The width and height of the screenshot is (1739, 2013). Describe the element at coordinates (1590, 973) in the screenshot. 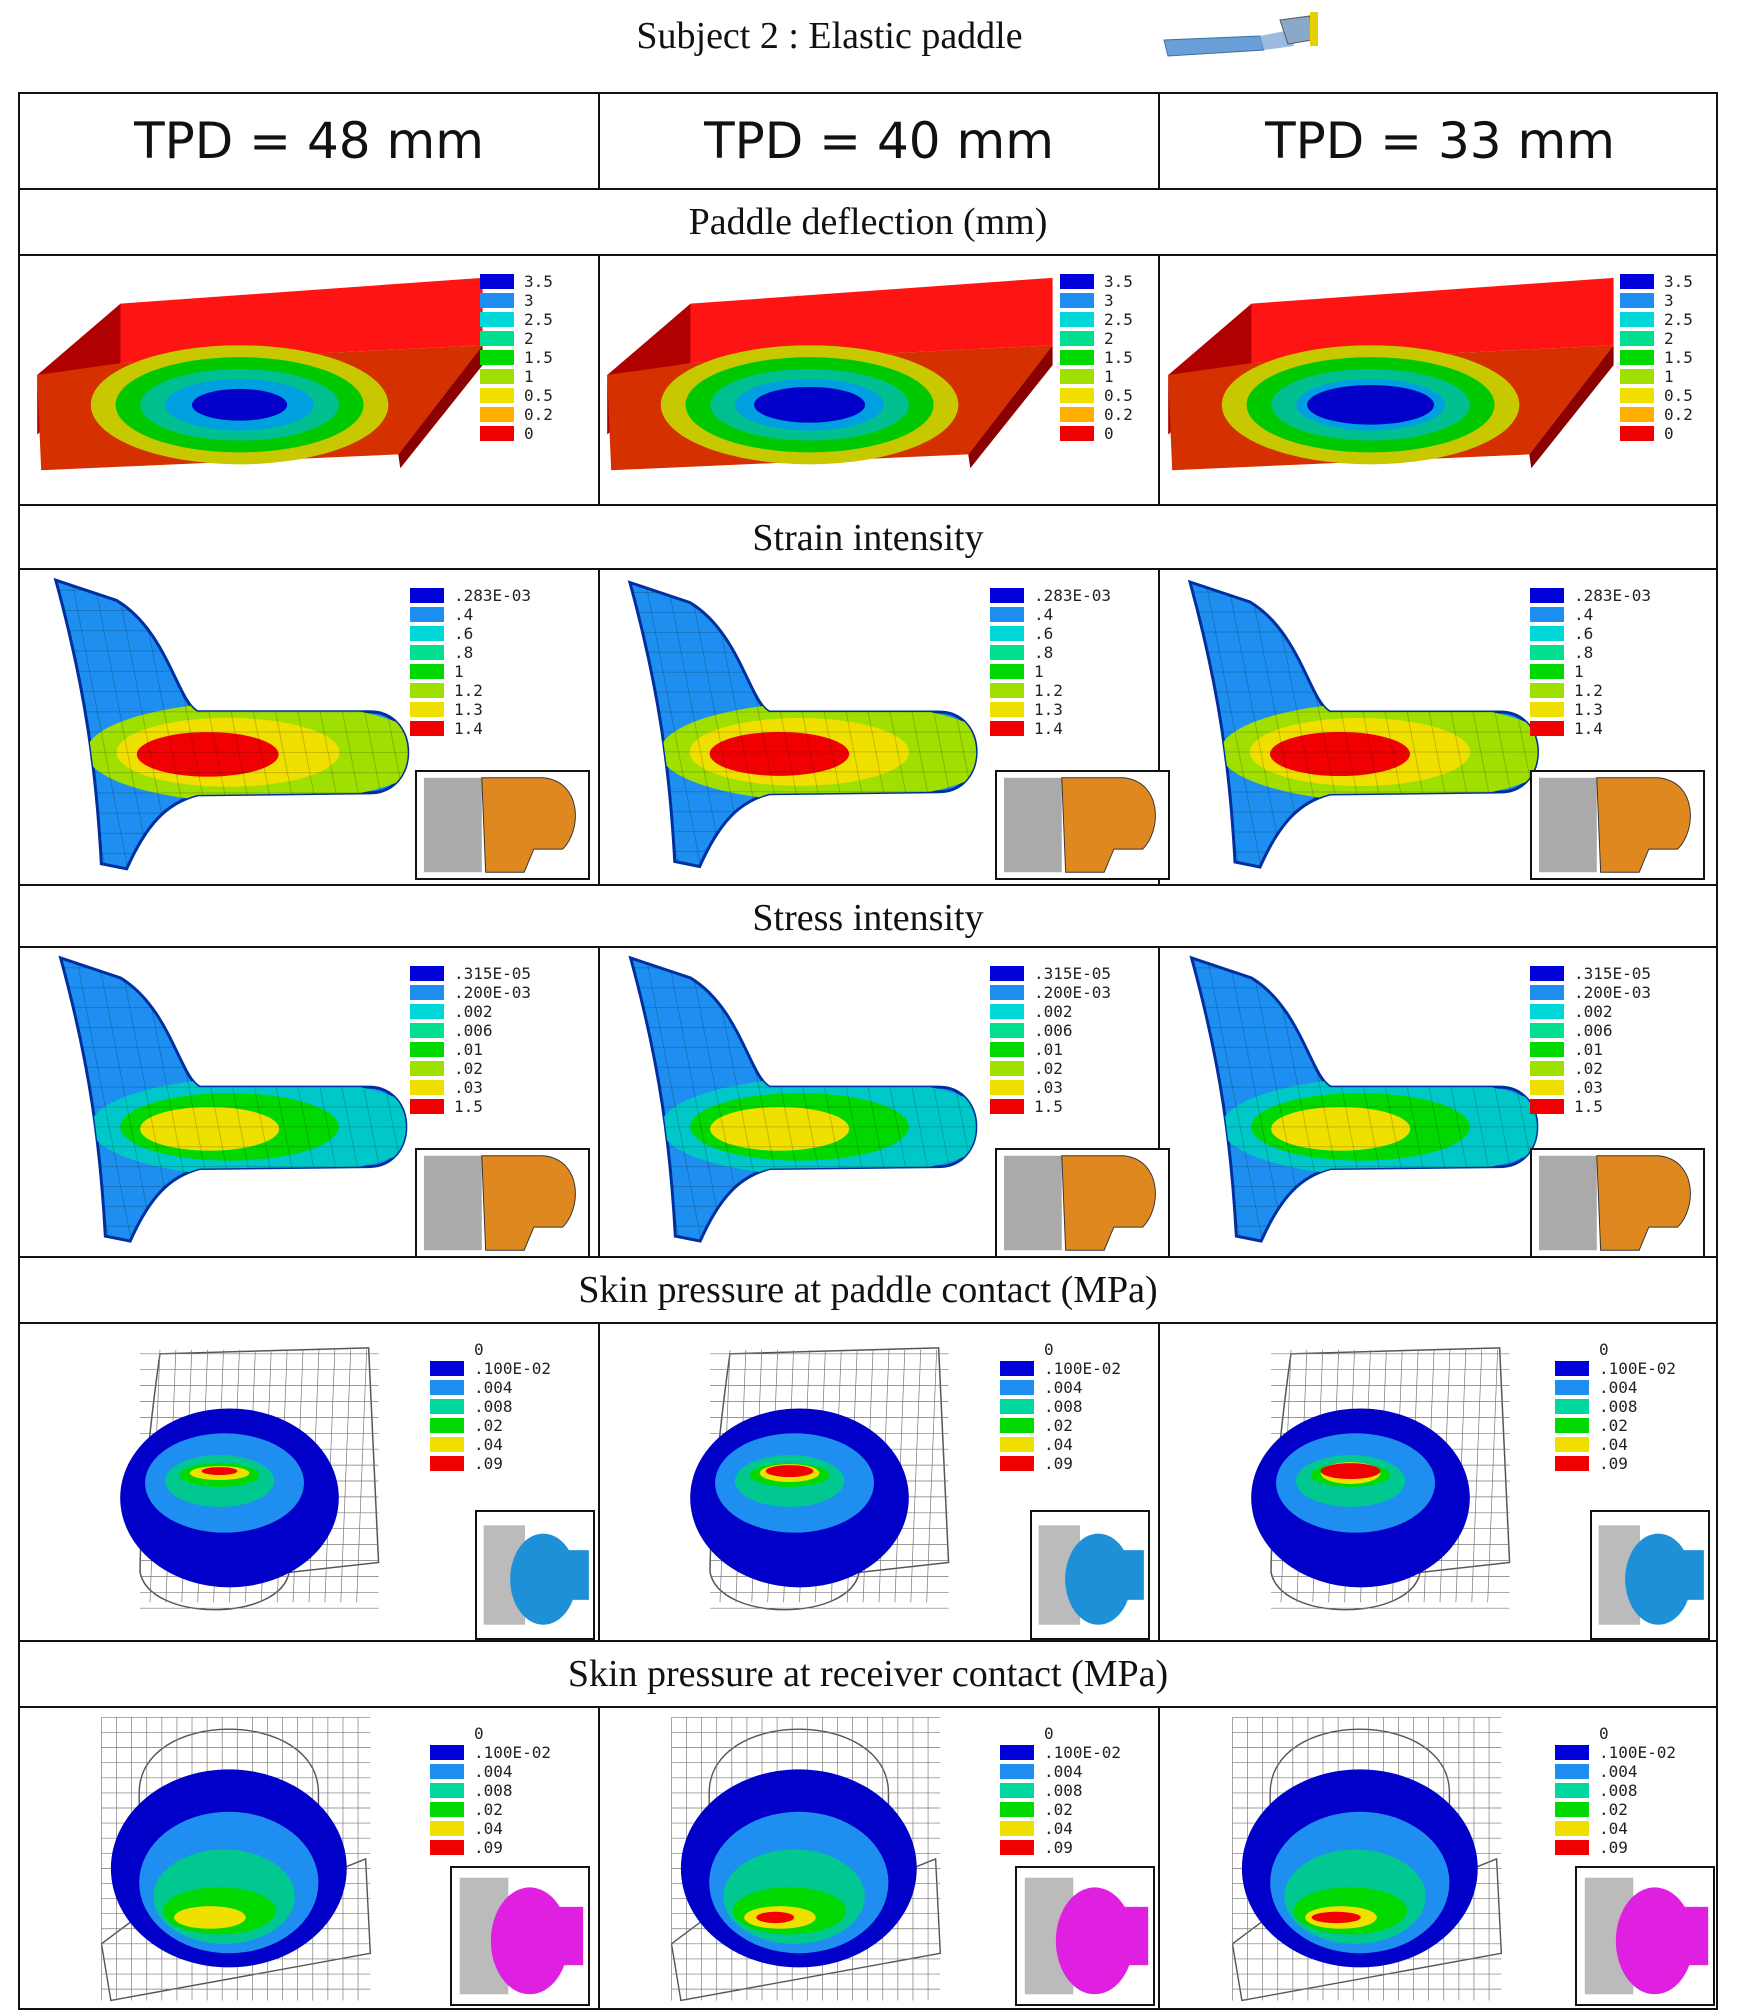

I see `legend-entry: .315E-05` at that location.